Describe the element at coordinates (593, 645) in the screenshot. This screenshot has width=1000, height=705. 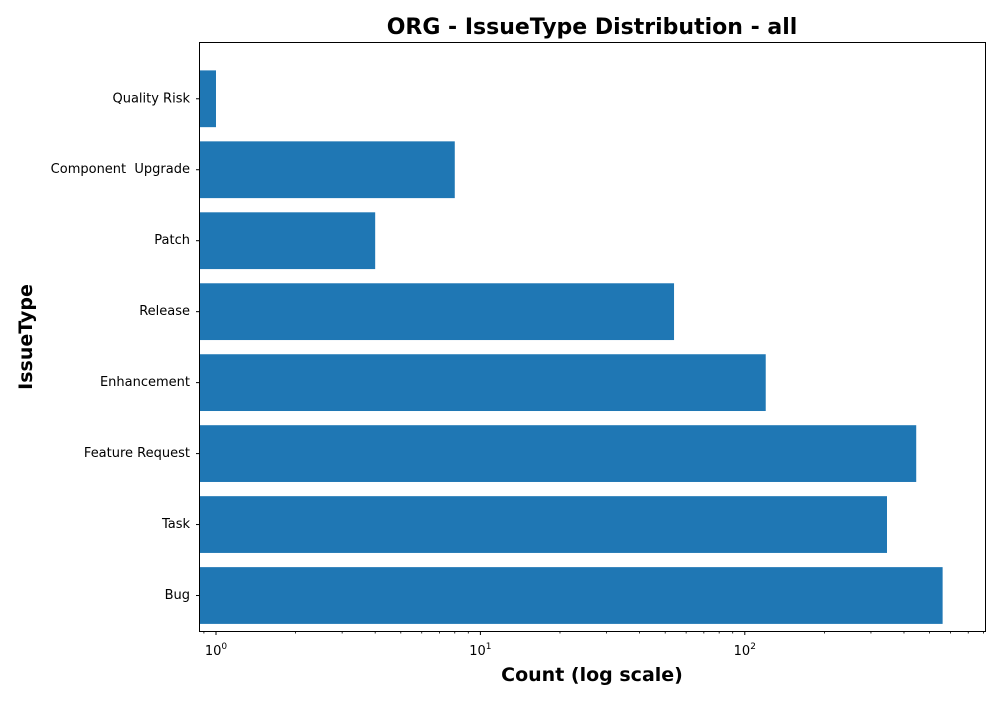
I see `x-axis-ticks: 100 10¹ 10²` at that location.